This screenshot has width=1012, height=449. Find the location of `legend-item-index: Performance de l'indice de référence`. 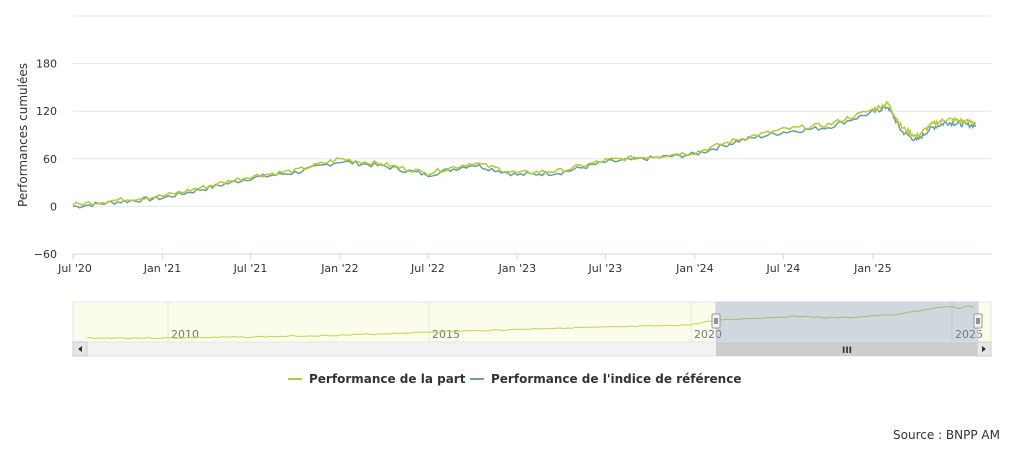

legend-item-index: Performance de l'indice de référence is located at coordinates (605, 379).